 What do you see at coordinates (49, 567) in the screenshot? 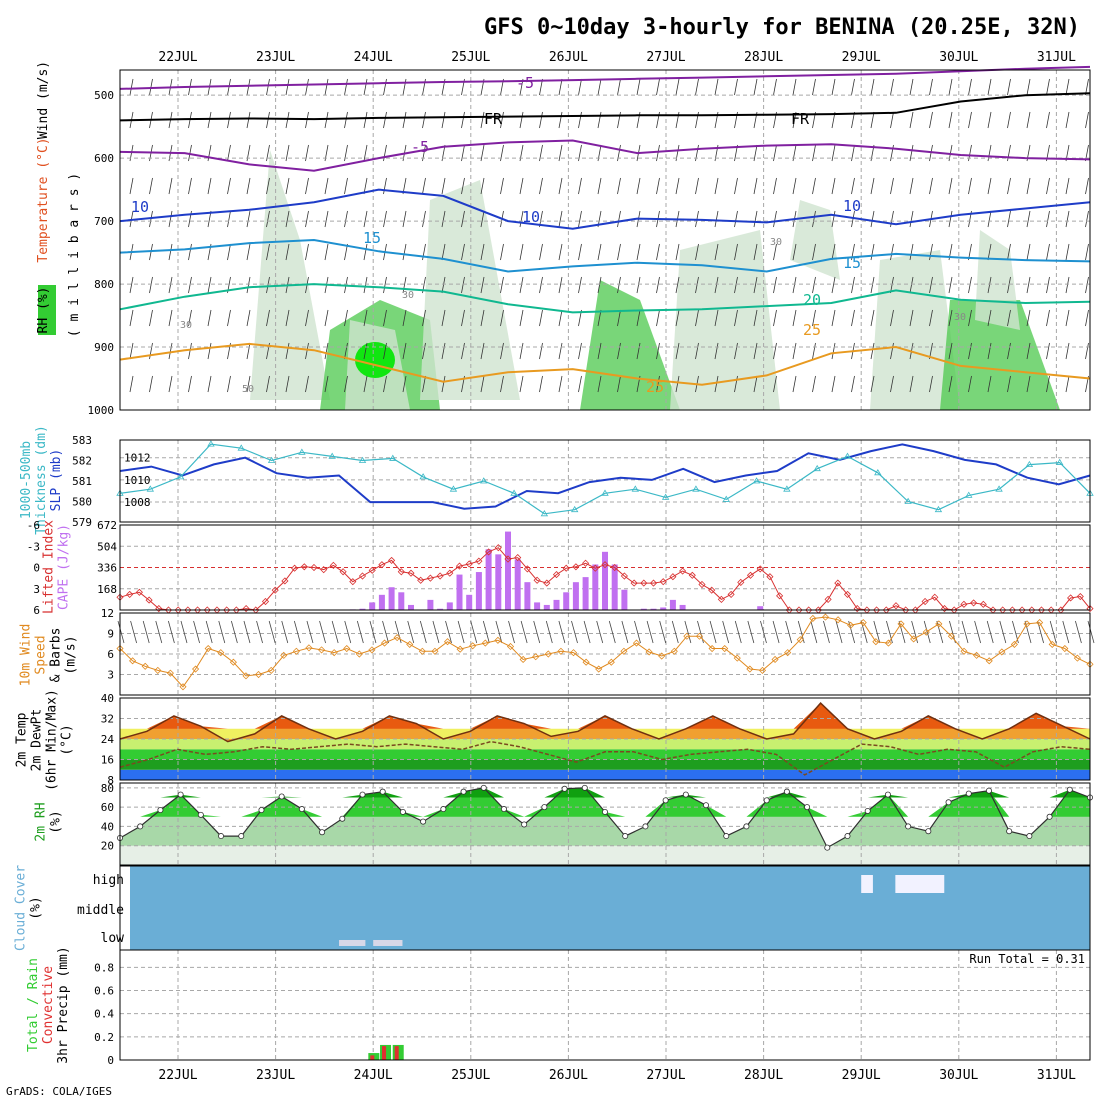
I see `ylabel-stability-line: Lifted Index` at bounding box center [49, 567].